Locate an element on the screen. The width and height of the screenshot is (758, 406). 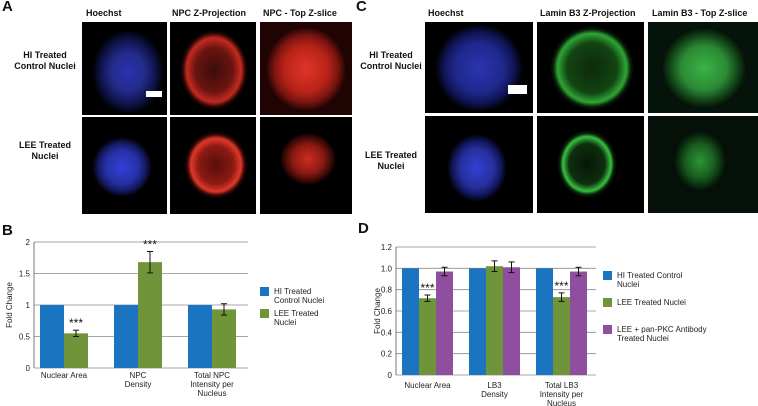
panel-c-col-lb3-zproj: Lamin B3 Z-Projection is located at coordinates (588, 13).